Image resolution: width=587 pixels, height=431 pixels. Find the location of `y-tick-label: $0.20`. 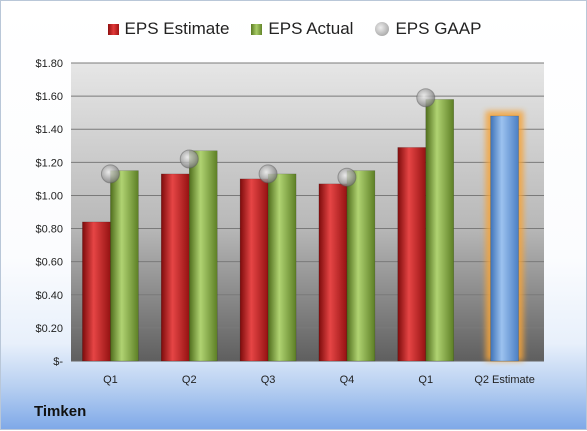

y-tick-label: $0.20 is located at coordinates (49, 329).